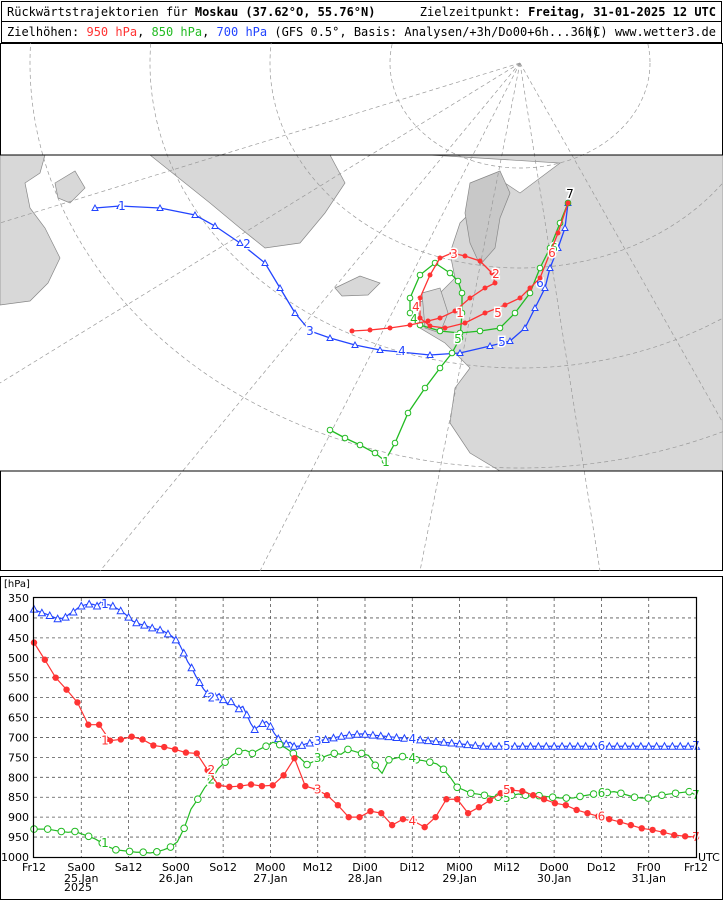 Image resolution: width=723 pixels, height=900 pixels. I want to click on x-unit-label: UTC, so click(709, 857).